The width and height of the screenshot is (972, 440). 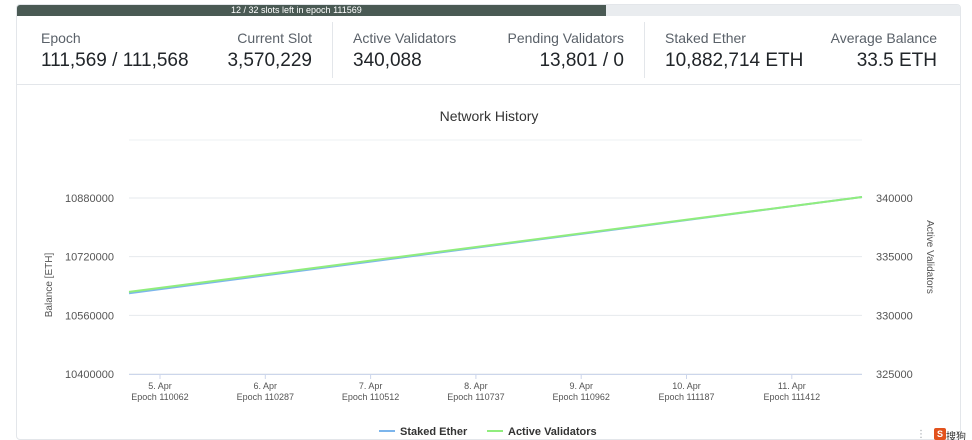 What do you see at coordinates (734, 60) in the screenshot?
I see `stat-staked-ether-value: 10,882,714 ETH` at bounding box center [734, 60].